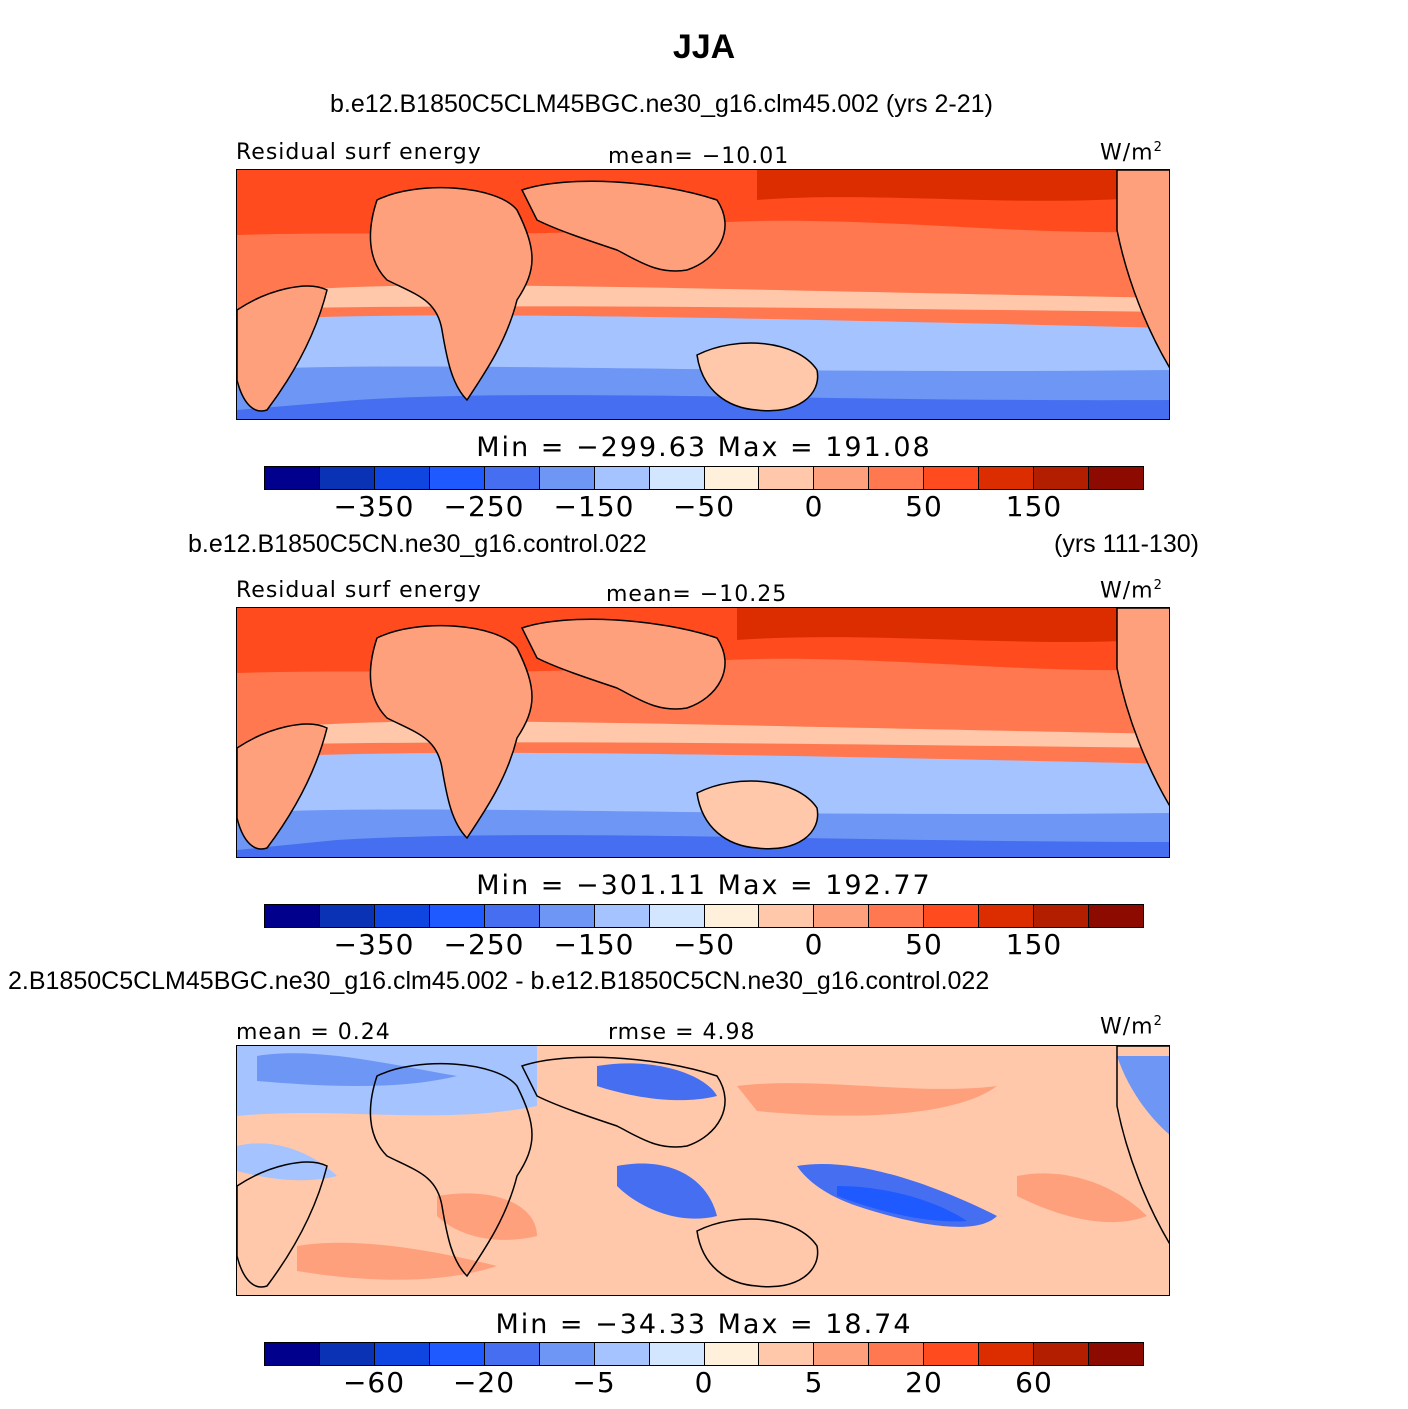 The width and height of the screenshot is (1408, 1409). Describe the element at coordinates (1034, 1382) in the screenshot. I see `colorbar-tick-label: 60` at that location.